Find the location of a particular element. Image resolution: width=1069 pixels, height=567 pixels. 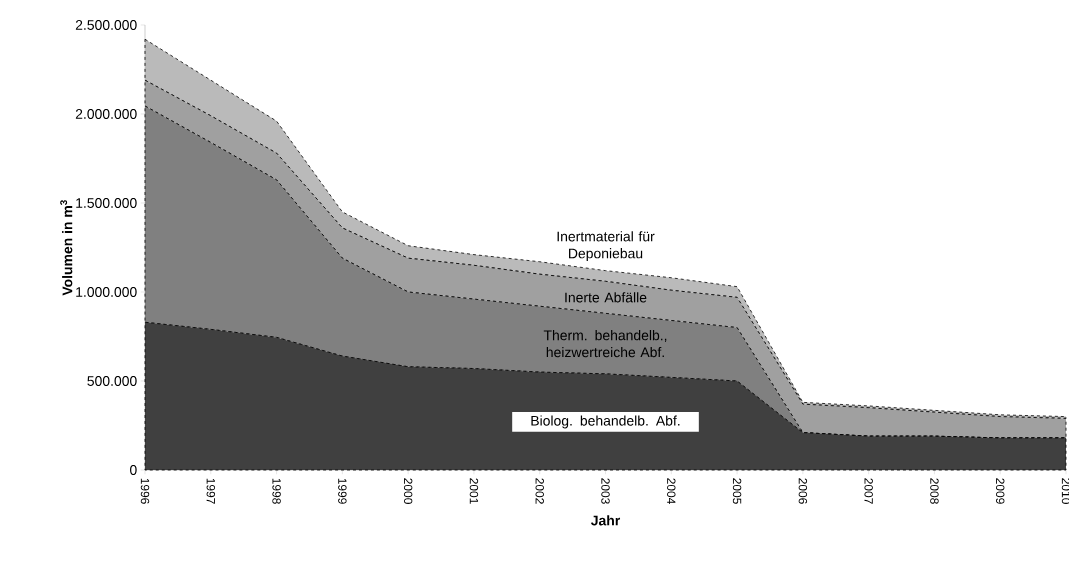

x-tick-label: 1997 is located at coordinates (211, 491).